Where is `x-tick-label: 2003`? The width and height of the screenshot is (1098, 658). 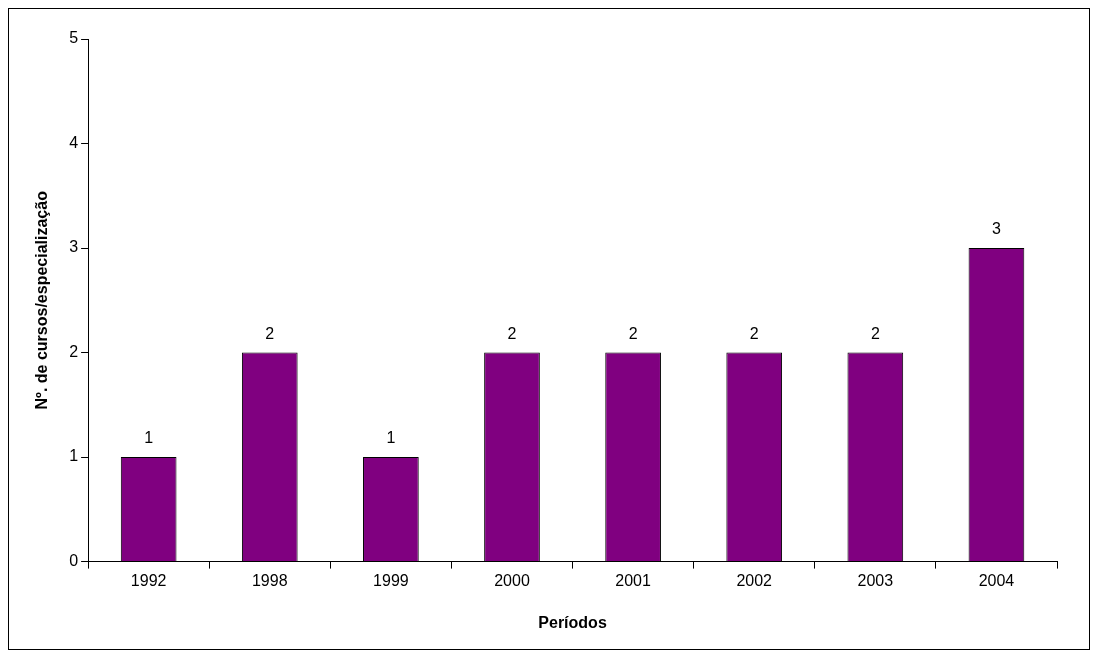 x-tick-label: 2003 is located at coordinates (875, 580).